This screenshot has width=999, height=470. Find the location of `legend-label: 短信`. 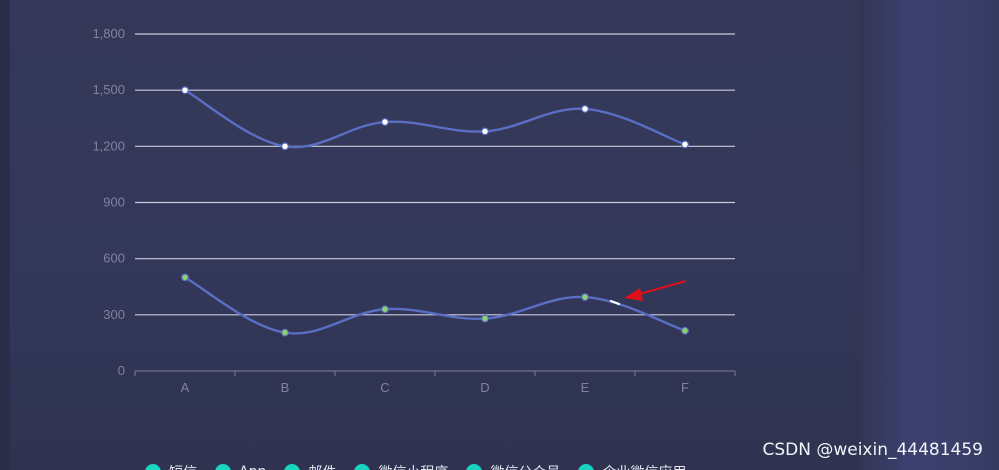

legend-label: 短信 is located at coordinates (183, 466).